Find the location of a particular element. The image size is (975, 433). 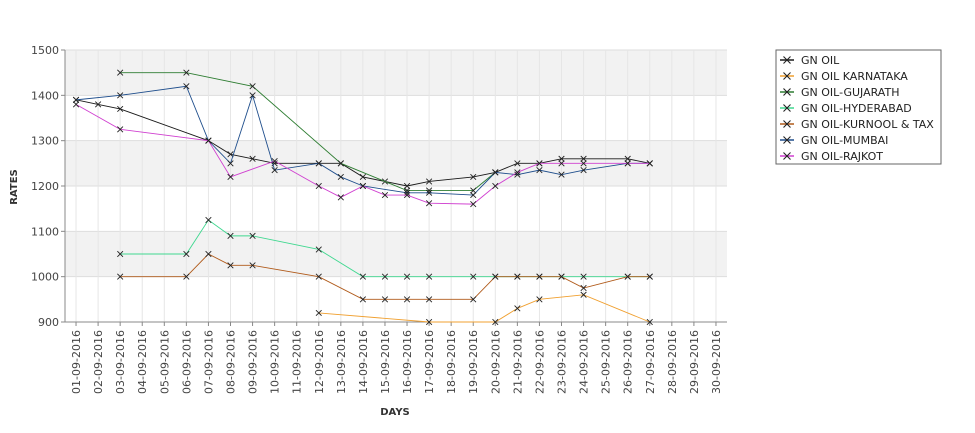

legend-label: GN OIL KARNATAKA is located at coordinates (854, 76).